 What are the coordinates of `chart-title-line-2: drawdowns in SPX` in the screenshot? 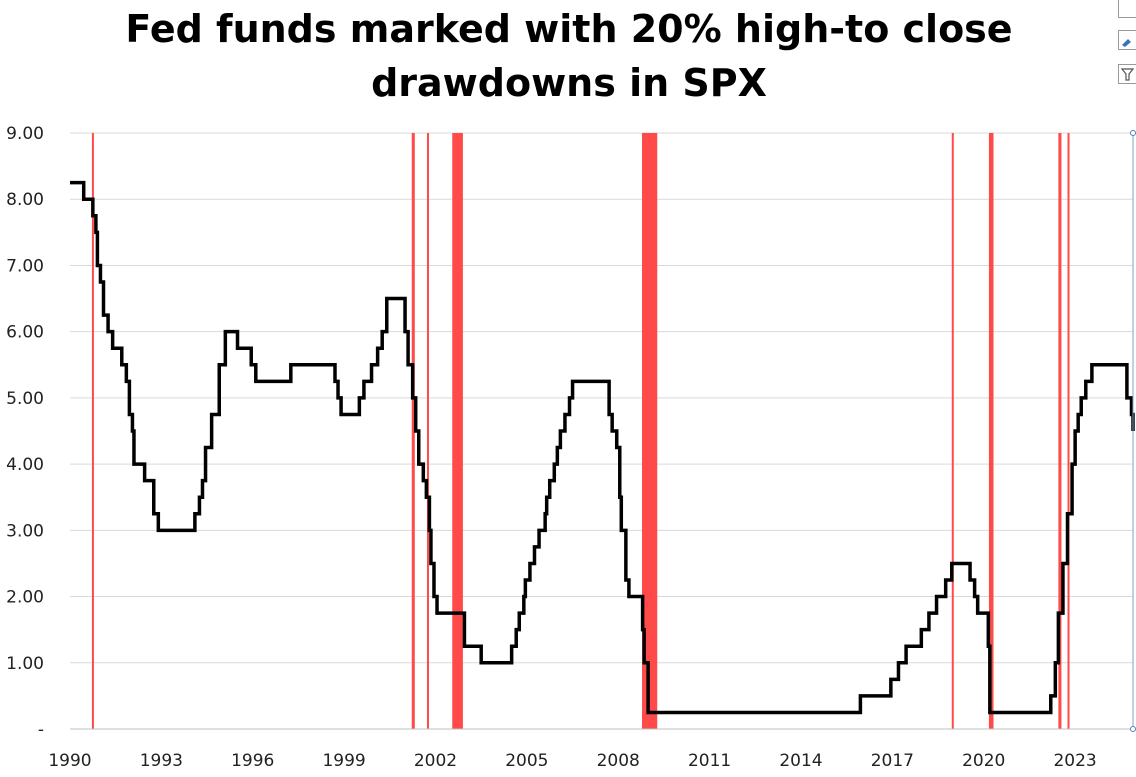 It's located at (569, 83).